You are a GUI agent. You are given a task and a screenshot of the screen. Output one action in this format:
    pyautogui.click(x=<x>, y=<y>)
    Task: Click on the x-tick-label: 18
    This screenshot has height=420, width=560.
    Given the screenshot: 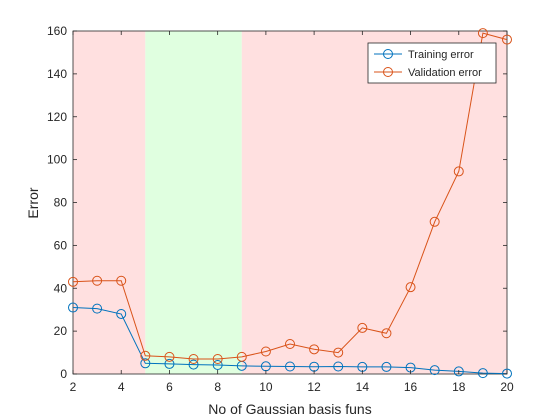 What is the action you would take?
    pyautogui.click(x=459, y=387)
    